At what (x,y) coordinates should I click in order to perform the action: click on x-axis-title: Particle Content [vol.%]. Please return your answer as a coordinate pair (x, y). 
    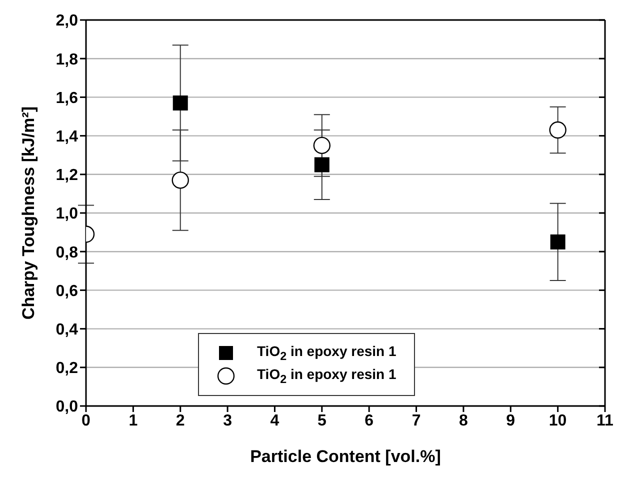
    Looking at the image, I should click on (345, 456).